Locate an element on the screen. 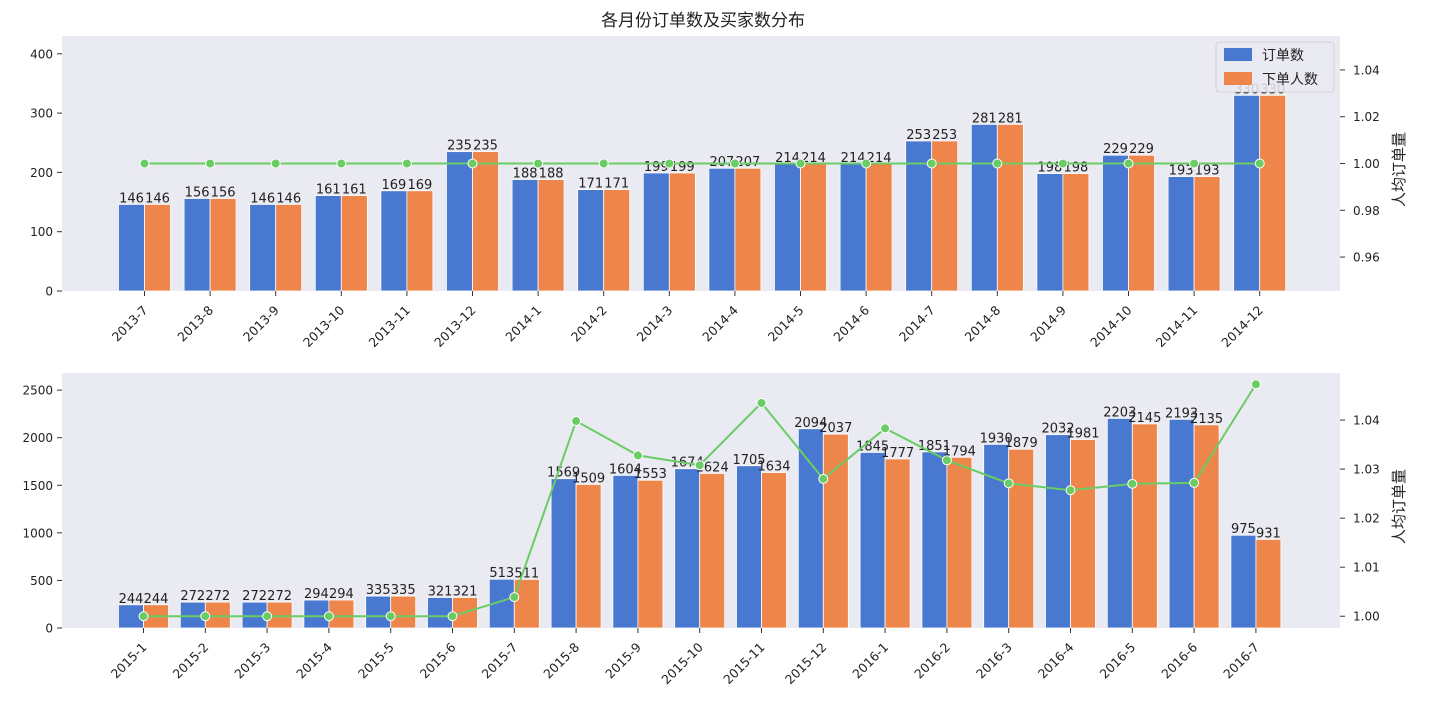 This screenshot has width=1431, height=703. data-label-orders: 294 is located at coordinates (316, 594).